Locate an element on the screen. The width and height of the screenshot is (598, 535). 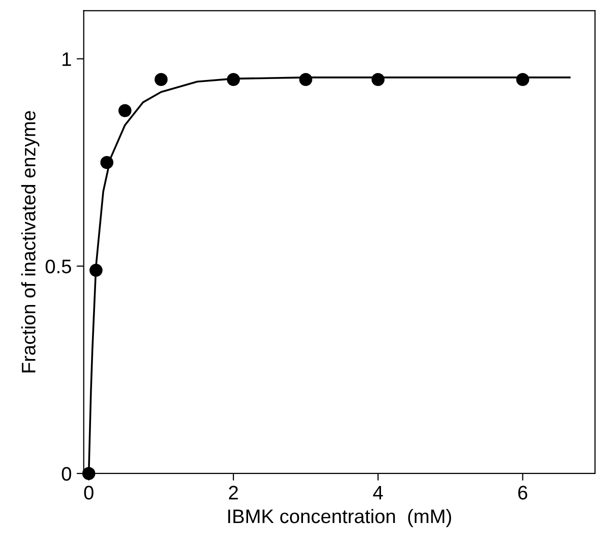
y-tick-label: 0 is located at coordinates (67, 473).